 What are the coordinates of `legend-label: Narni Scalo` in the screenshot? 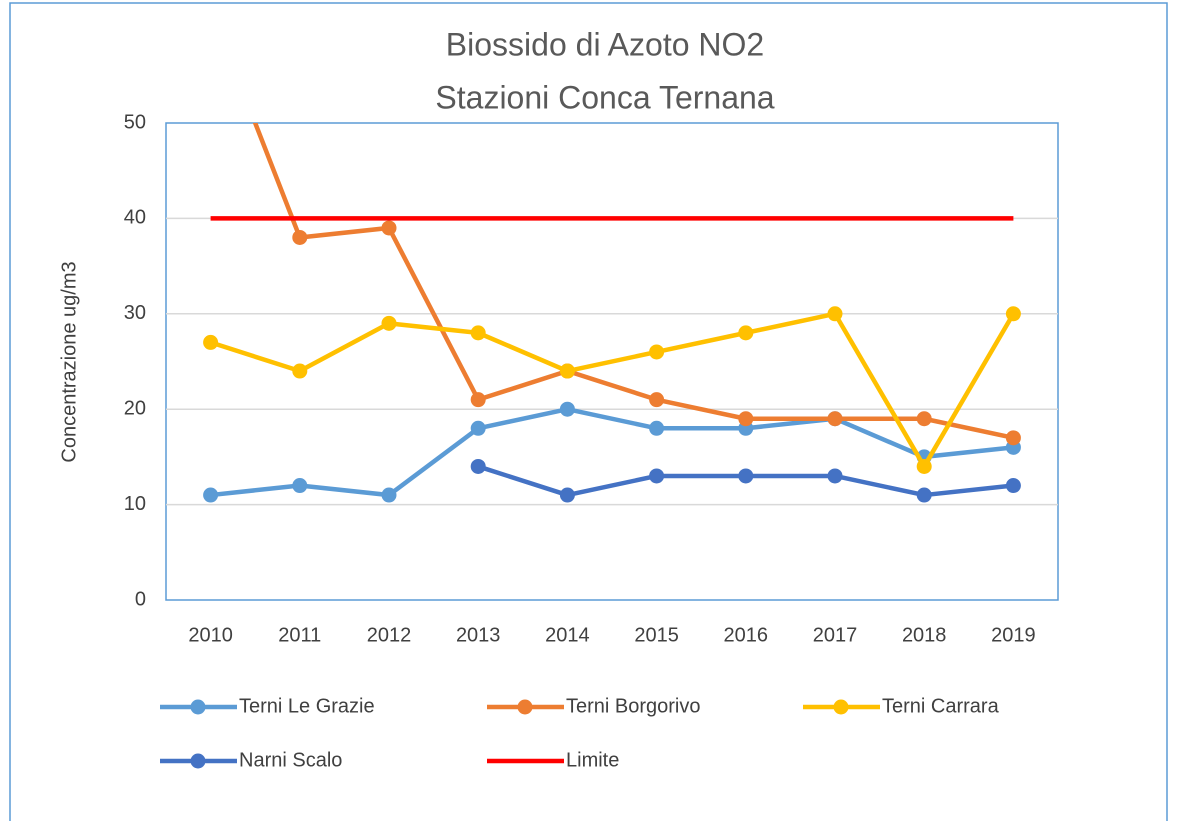 It's located at (290, 760).